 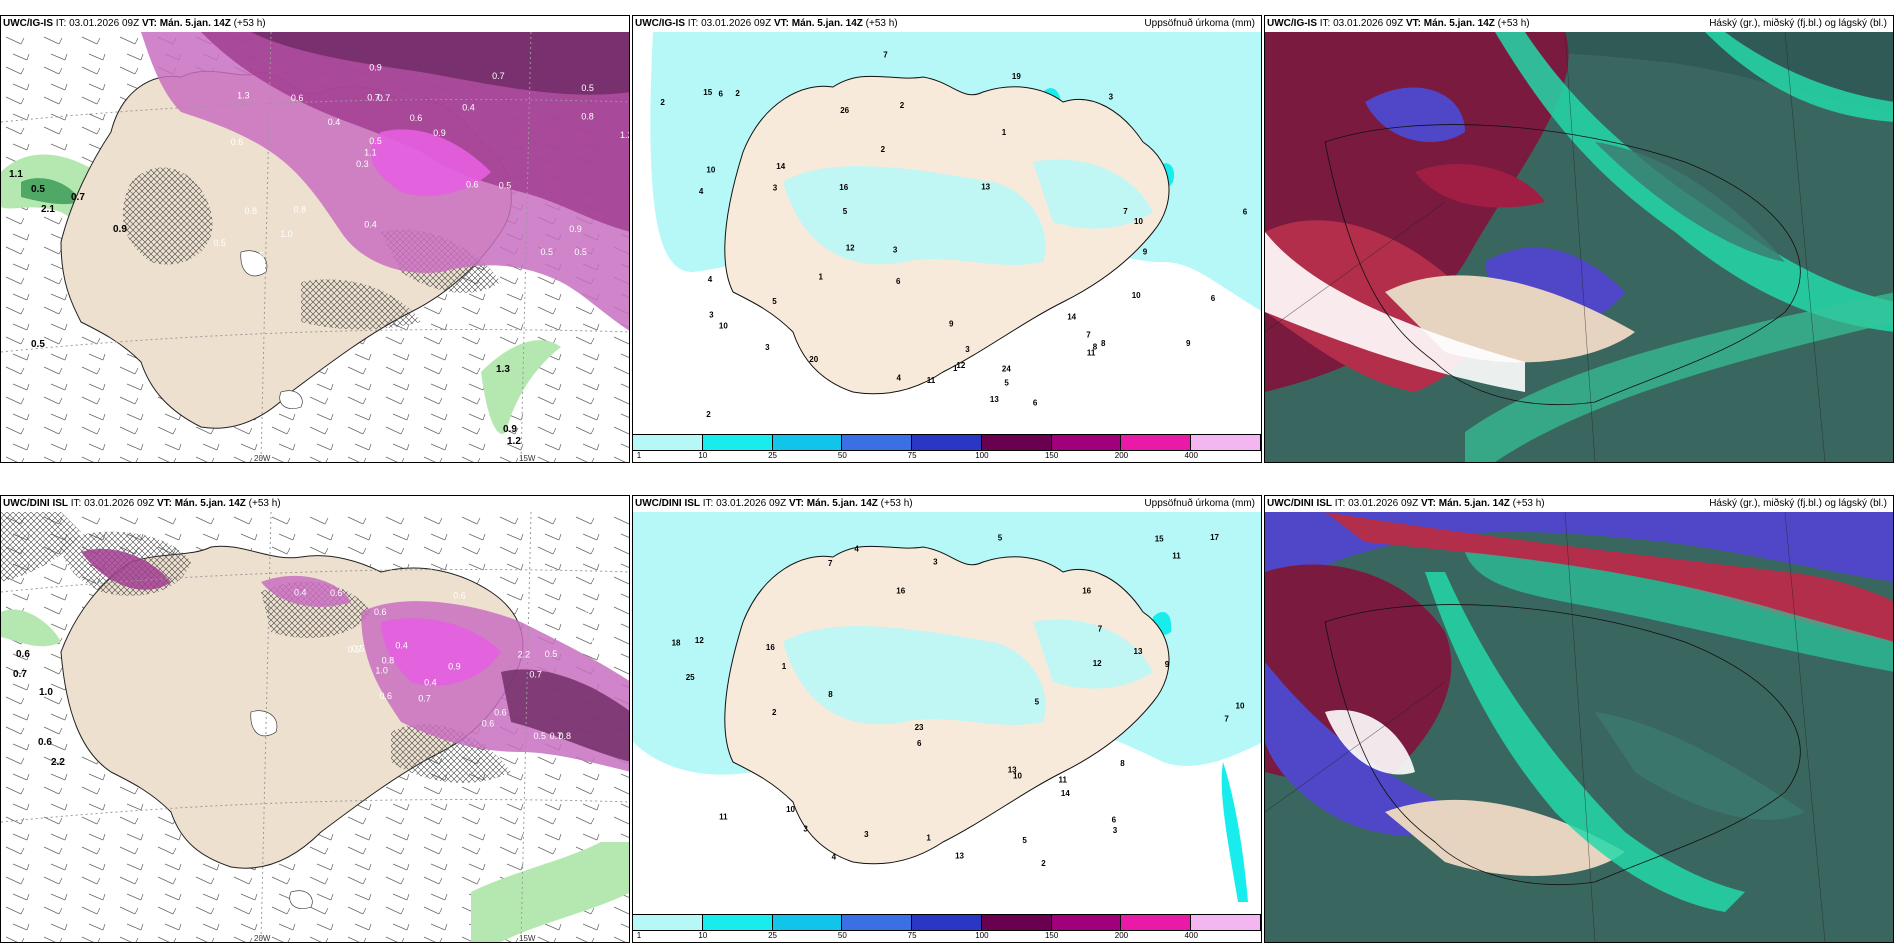 What do you see at coordinates (844, 110) in the screenshot?
I see `map-value-label: 26` at bounding box center [844, 110].